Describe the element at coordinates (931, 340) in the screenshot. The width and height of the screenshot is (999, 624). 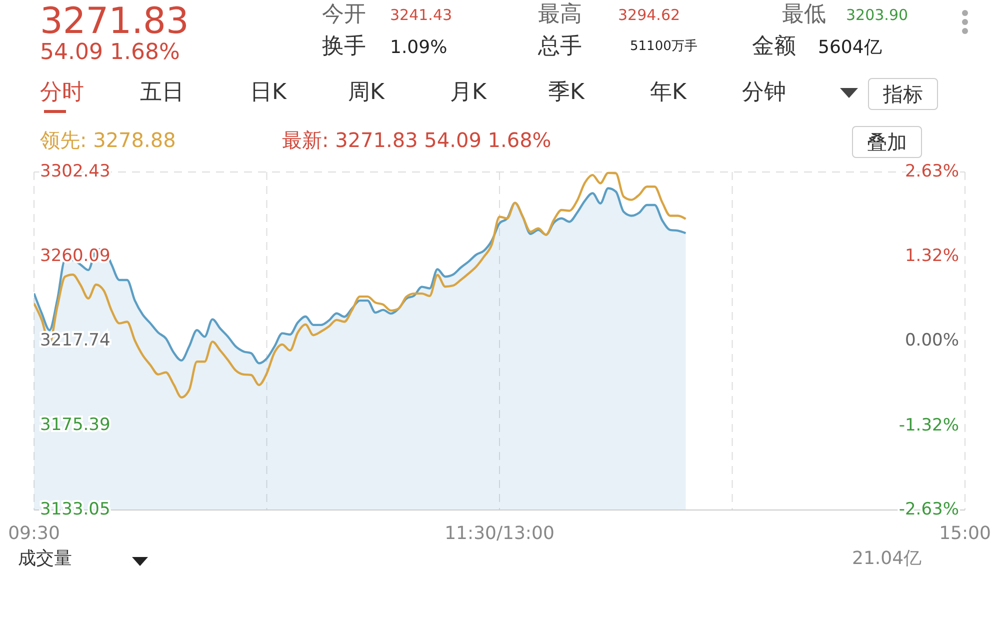
I see `y2-tick-label: 0.00%` at that location.